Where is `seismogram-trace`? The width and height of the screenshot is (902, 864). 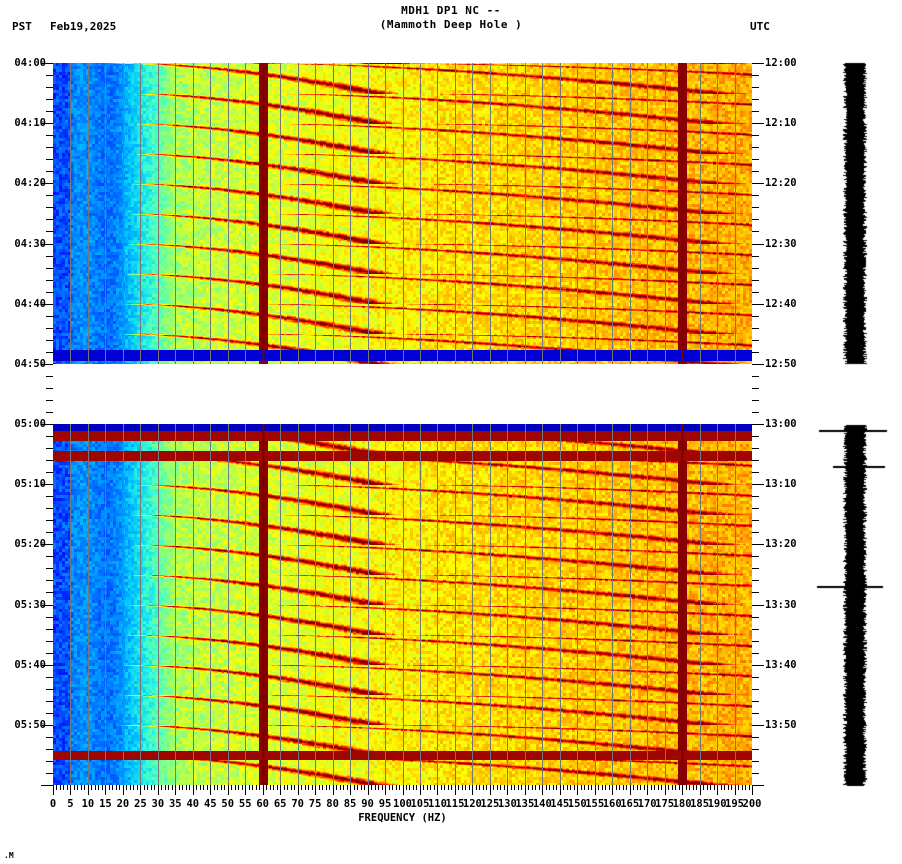
seismogram-trace is located at coordinates (858, 424).